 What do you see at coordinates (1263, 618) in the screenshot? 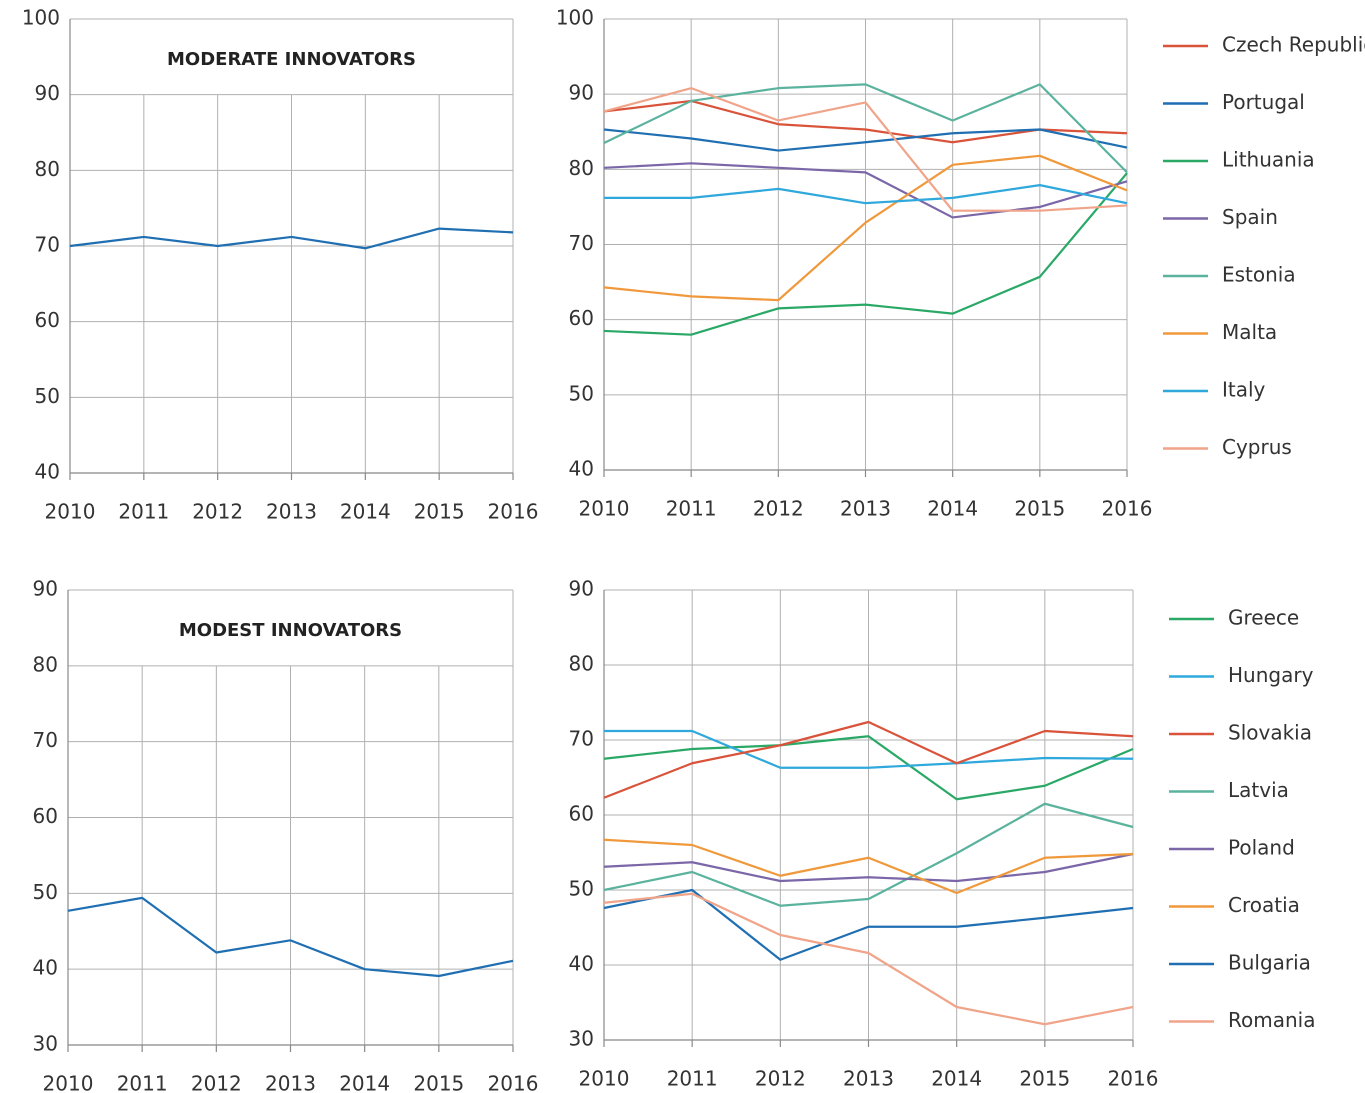
I see `legend-label: Greece` at bounding box center [1263, 618].